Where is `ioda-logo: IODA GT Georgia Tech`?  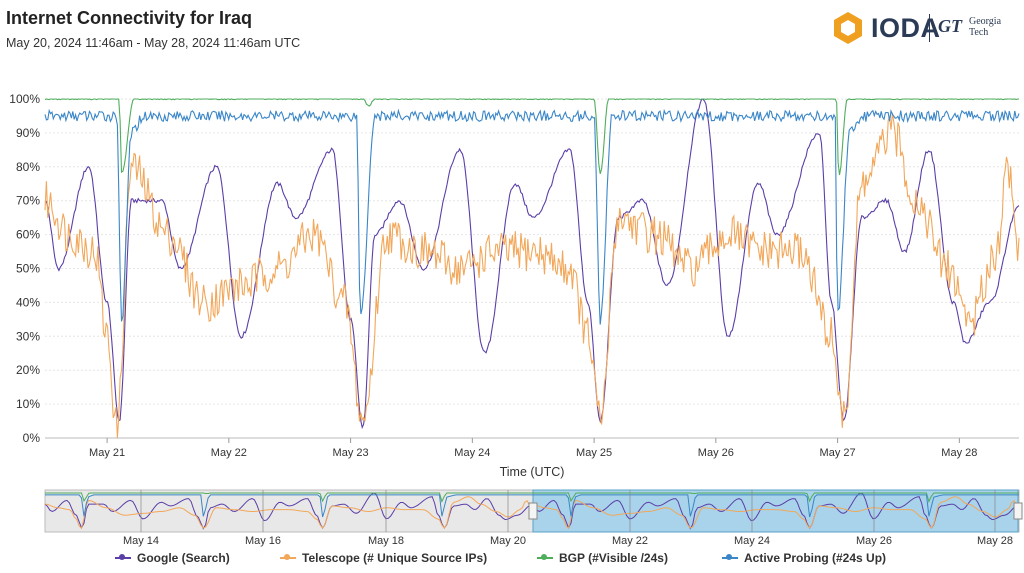 ioda-logo: IODA GT Georgia Tech is located at coordinates (921, 28).